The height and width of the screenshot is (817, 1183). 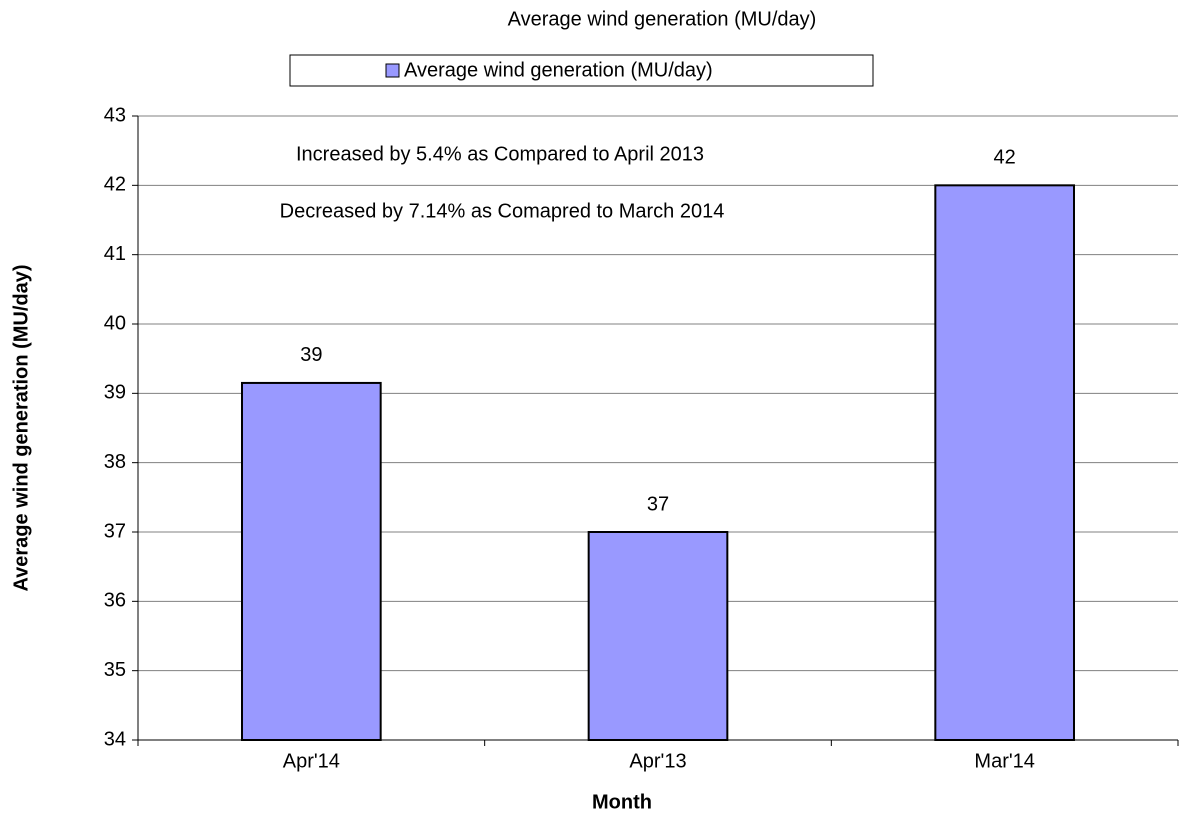 What do you see at coordinates (622, 802) in the screenshot?
I see `x-axis-label: Month` at bounding box center [622, 802].